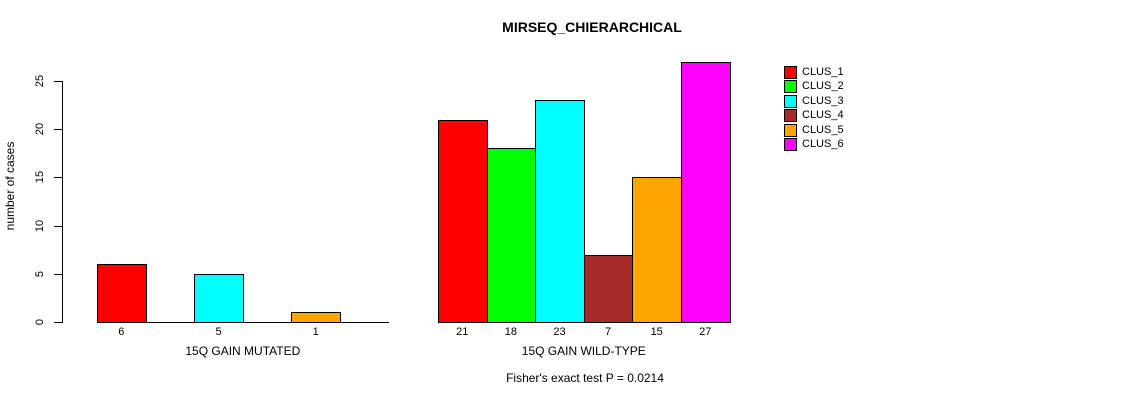 Image resolution: width=1140 pixels, height=400 pixels. I want to click on y-axis, so click(62, 202).